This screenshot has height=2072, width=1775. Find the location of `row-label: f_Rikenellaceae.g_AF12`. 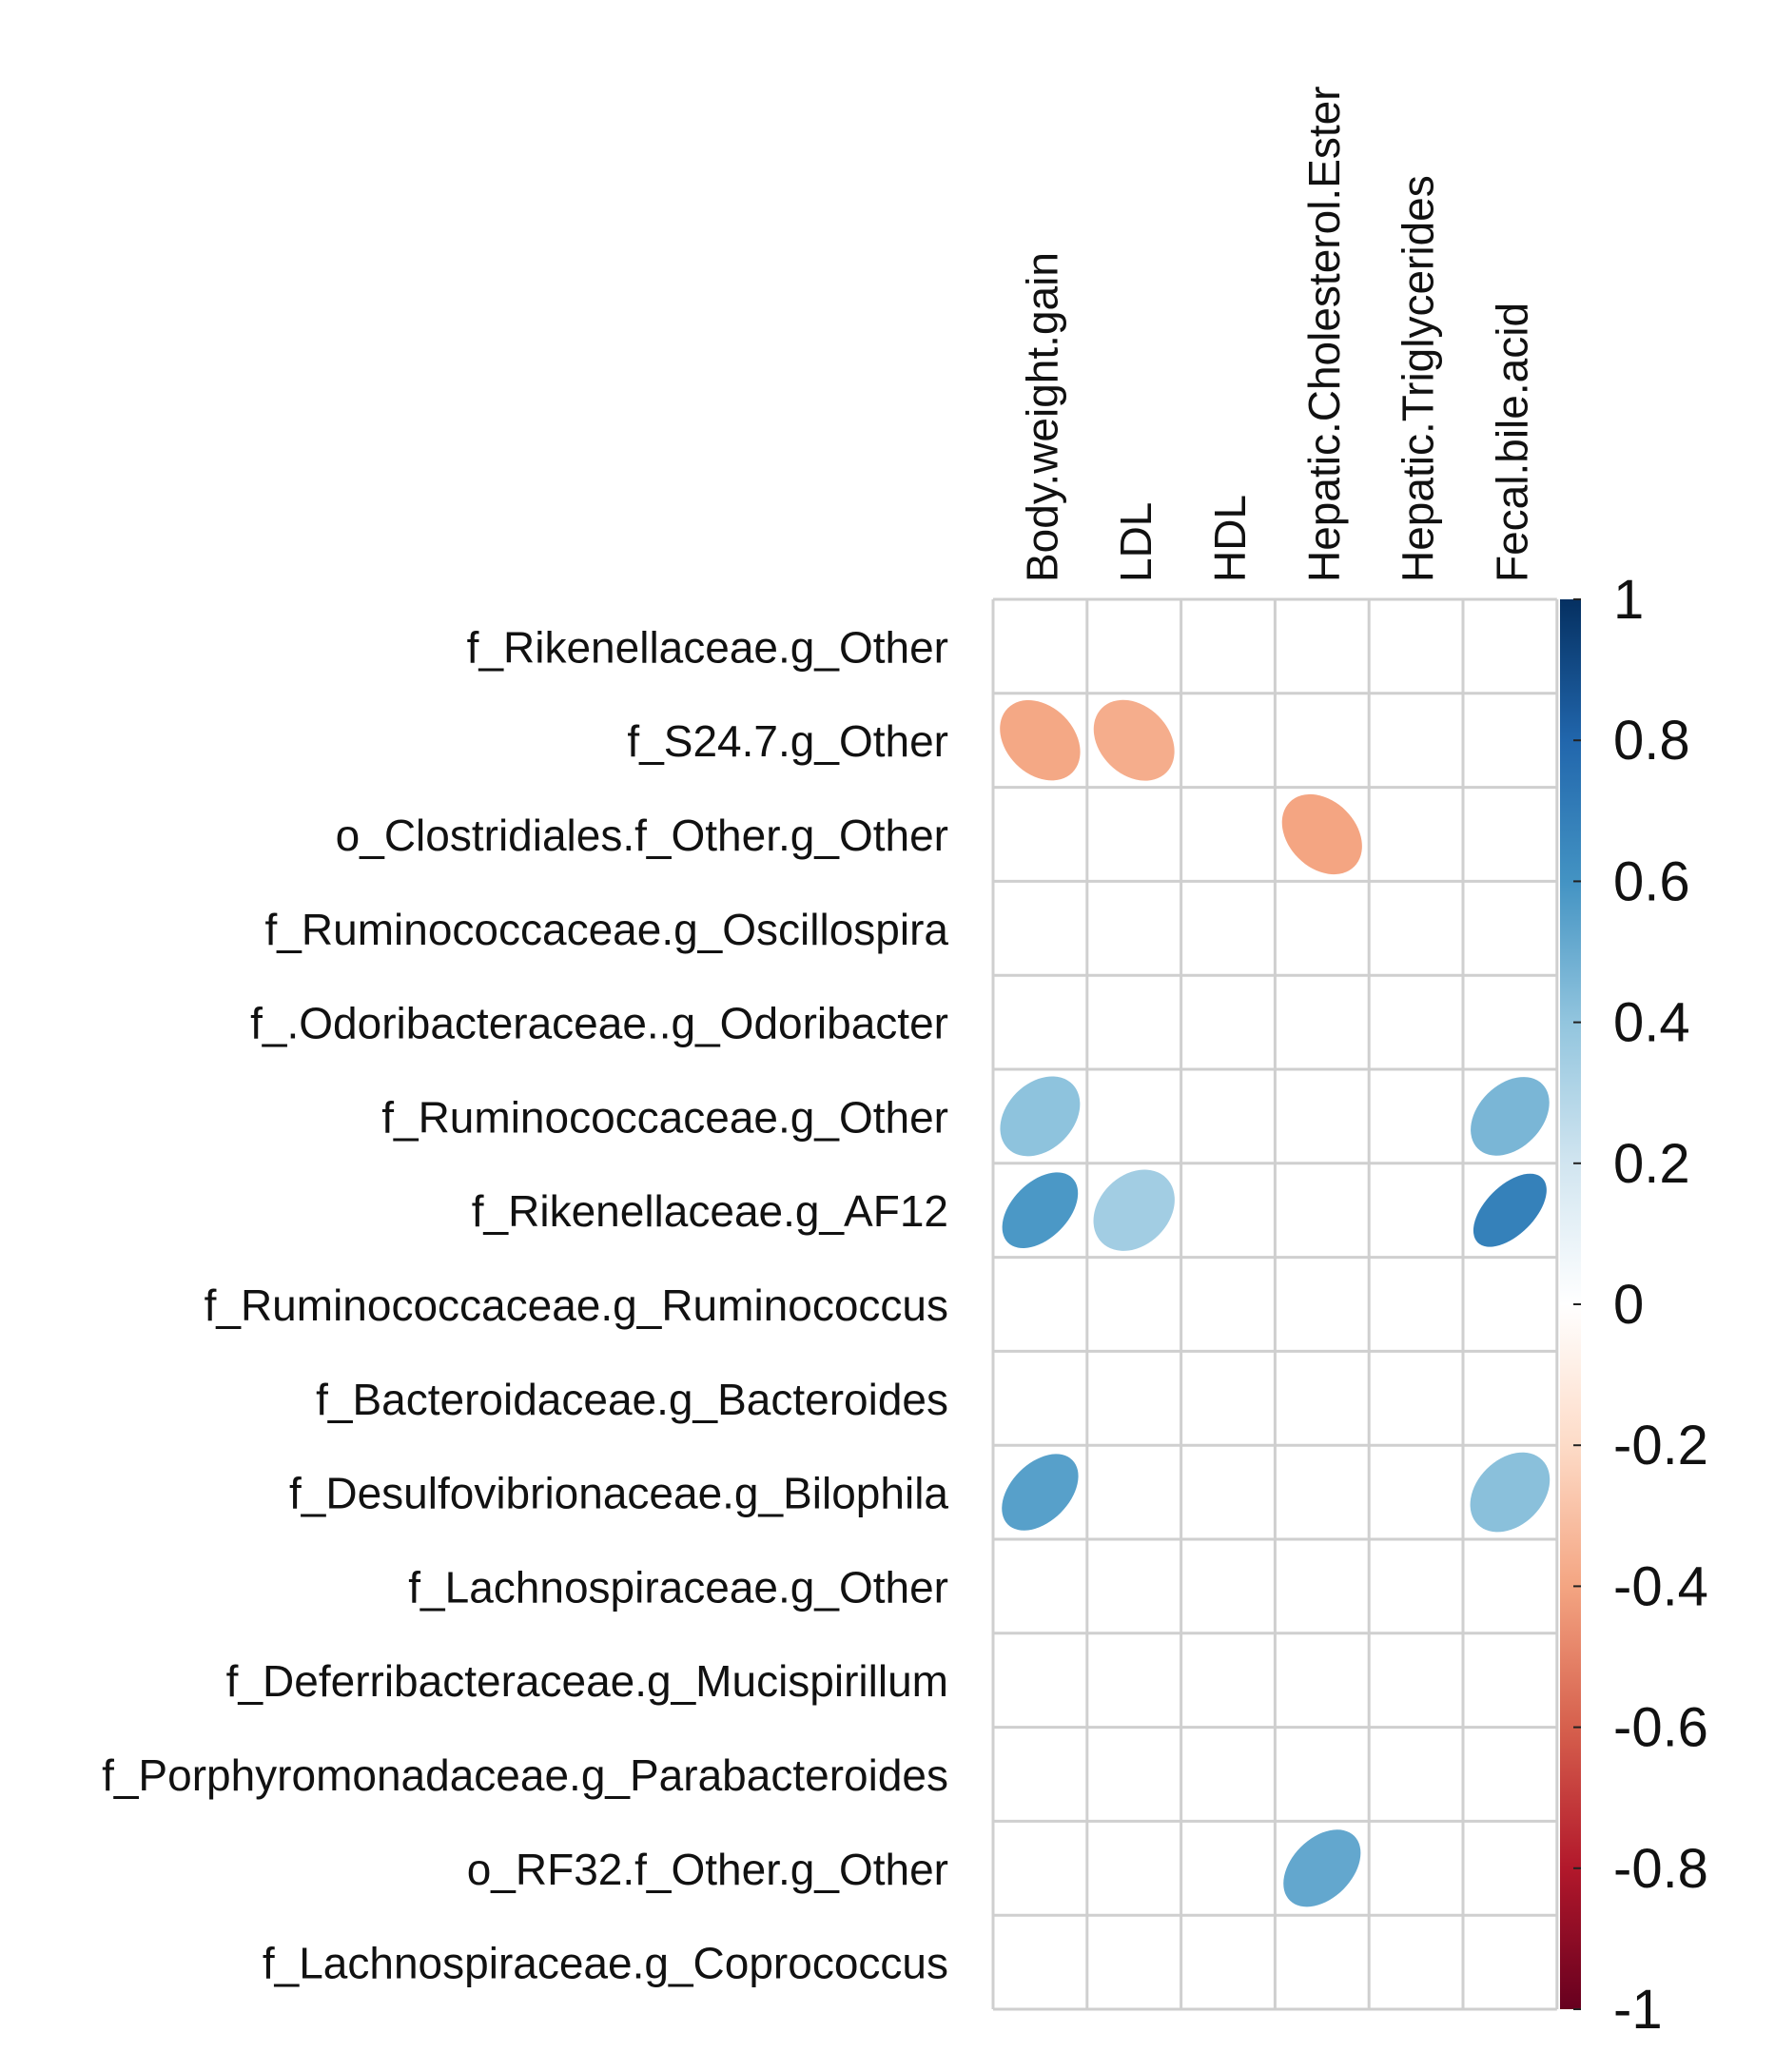

row-label: f_Rikenellaceae.g_AF12 is located at coordinates (710, 1211).